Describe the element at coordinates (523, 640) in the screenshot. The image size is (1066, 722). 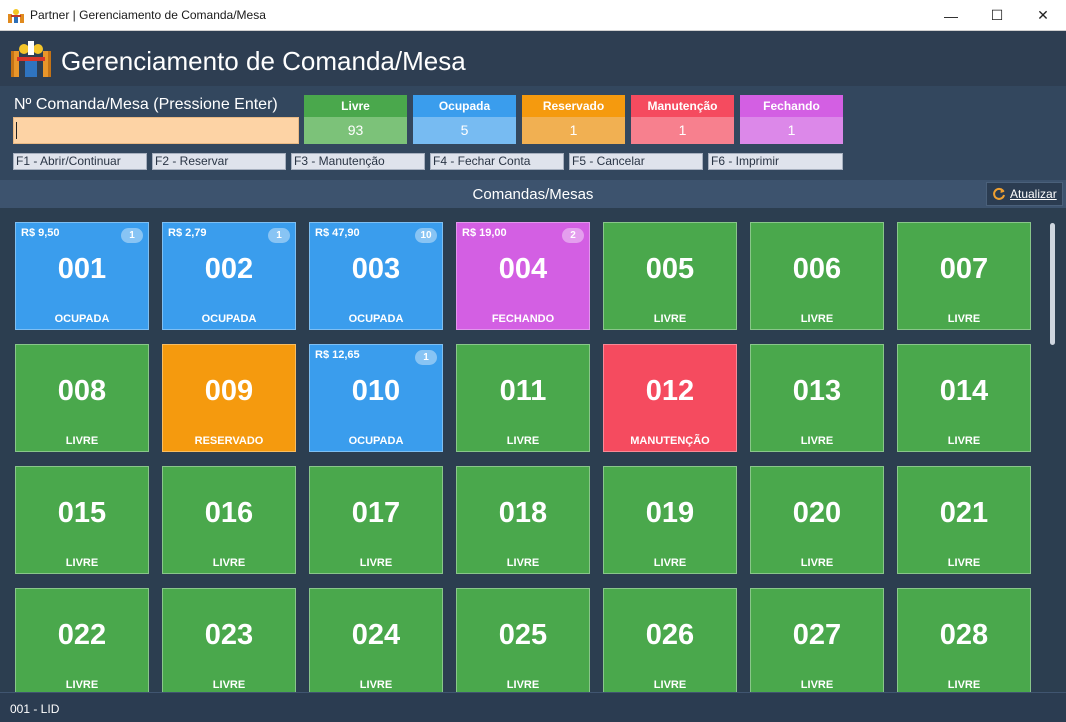
I see `table-tile: 025 LIVRE` at that location.